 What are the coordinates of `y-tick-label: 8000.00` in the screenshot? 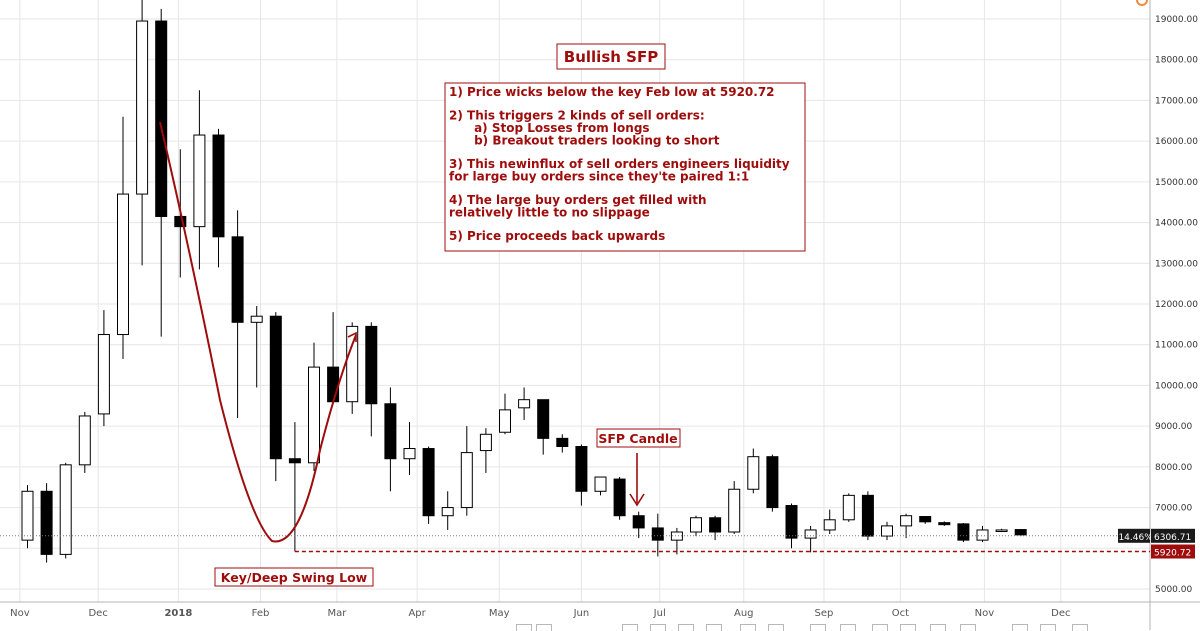 It's located at (1173, 468).